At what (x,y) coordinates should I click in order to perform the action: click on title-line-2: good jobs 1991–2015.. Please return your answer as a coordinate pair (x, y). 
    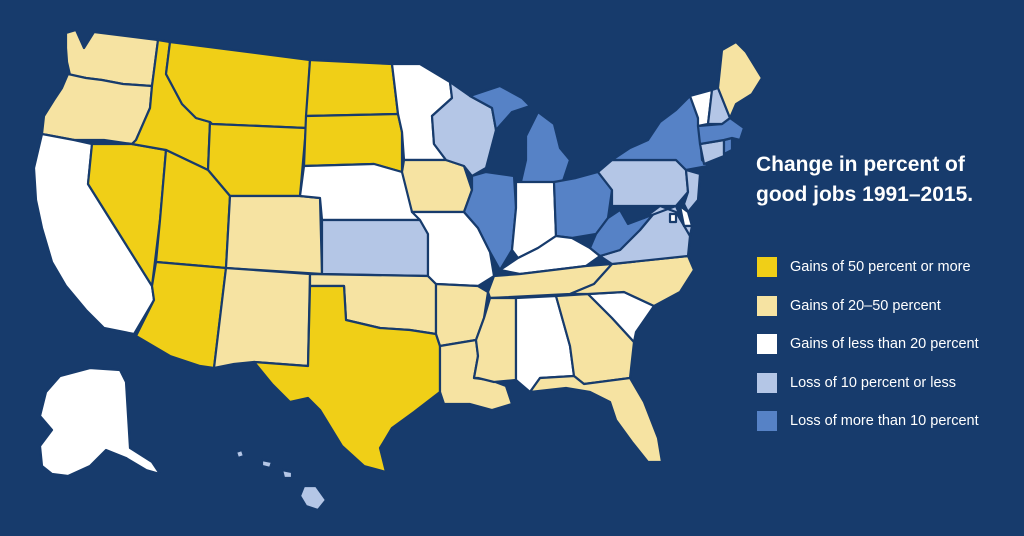
    Looking at the image, I should click on (865, 194).